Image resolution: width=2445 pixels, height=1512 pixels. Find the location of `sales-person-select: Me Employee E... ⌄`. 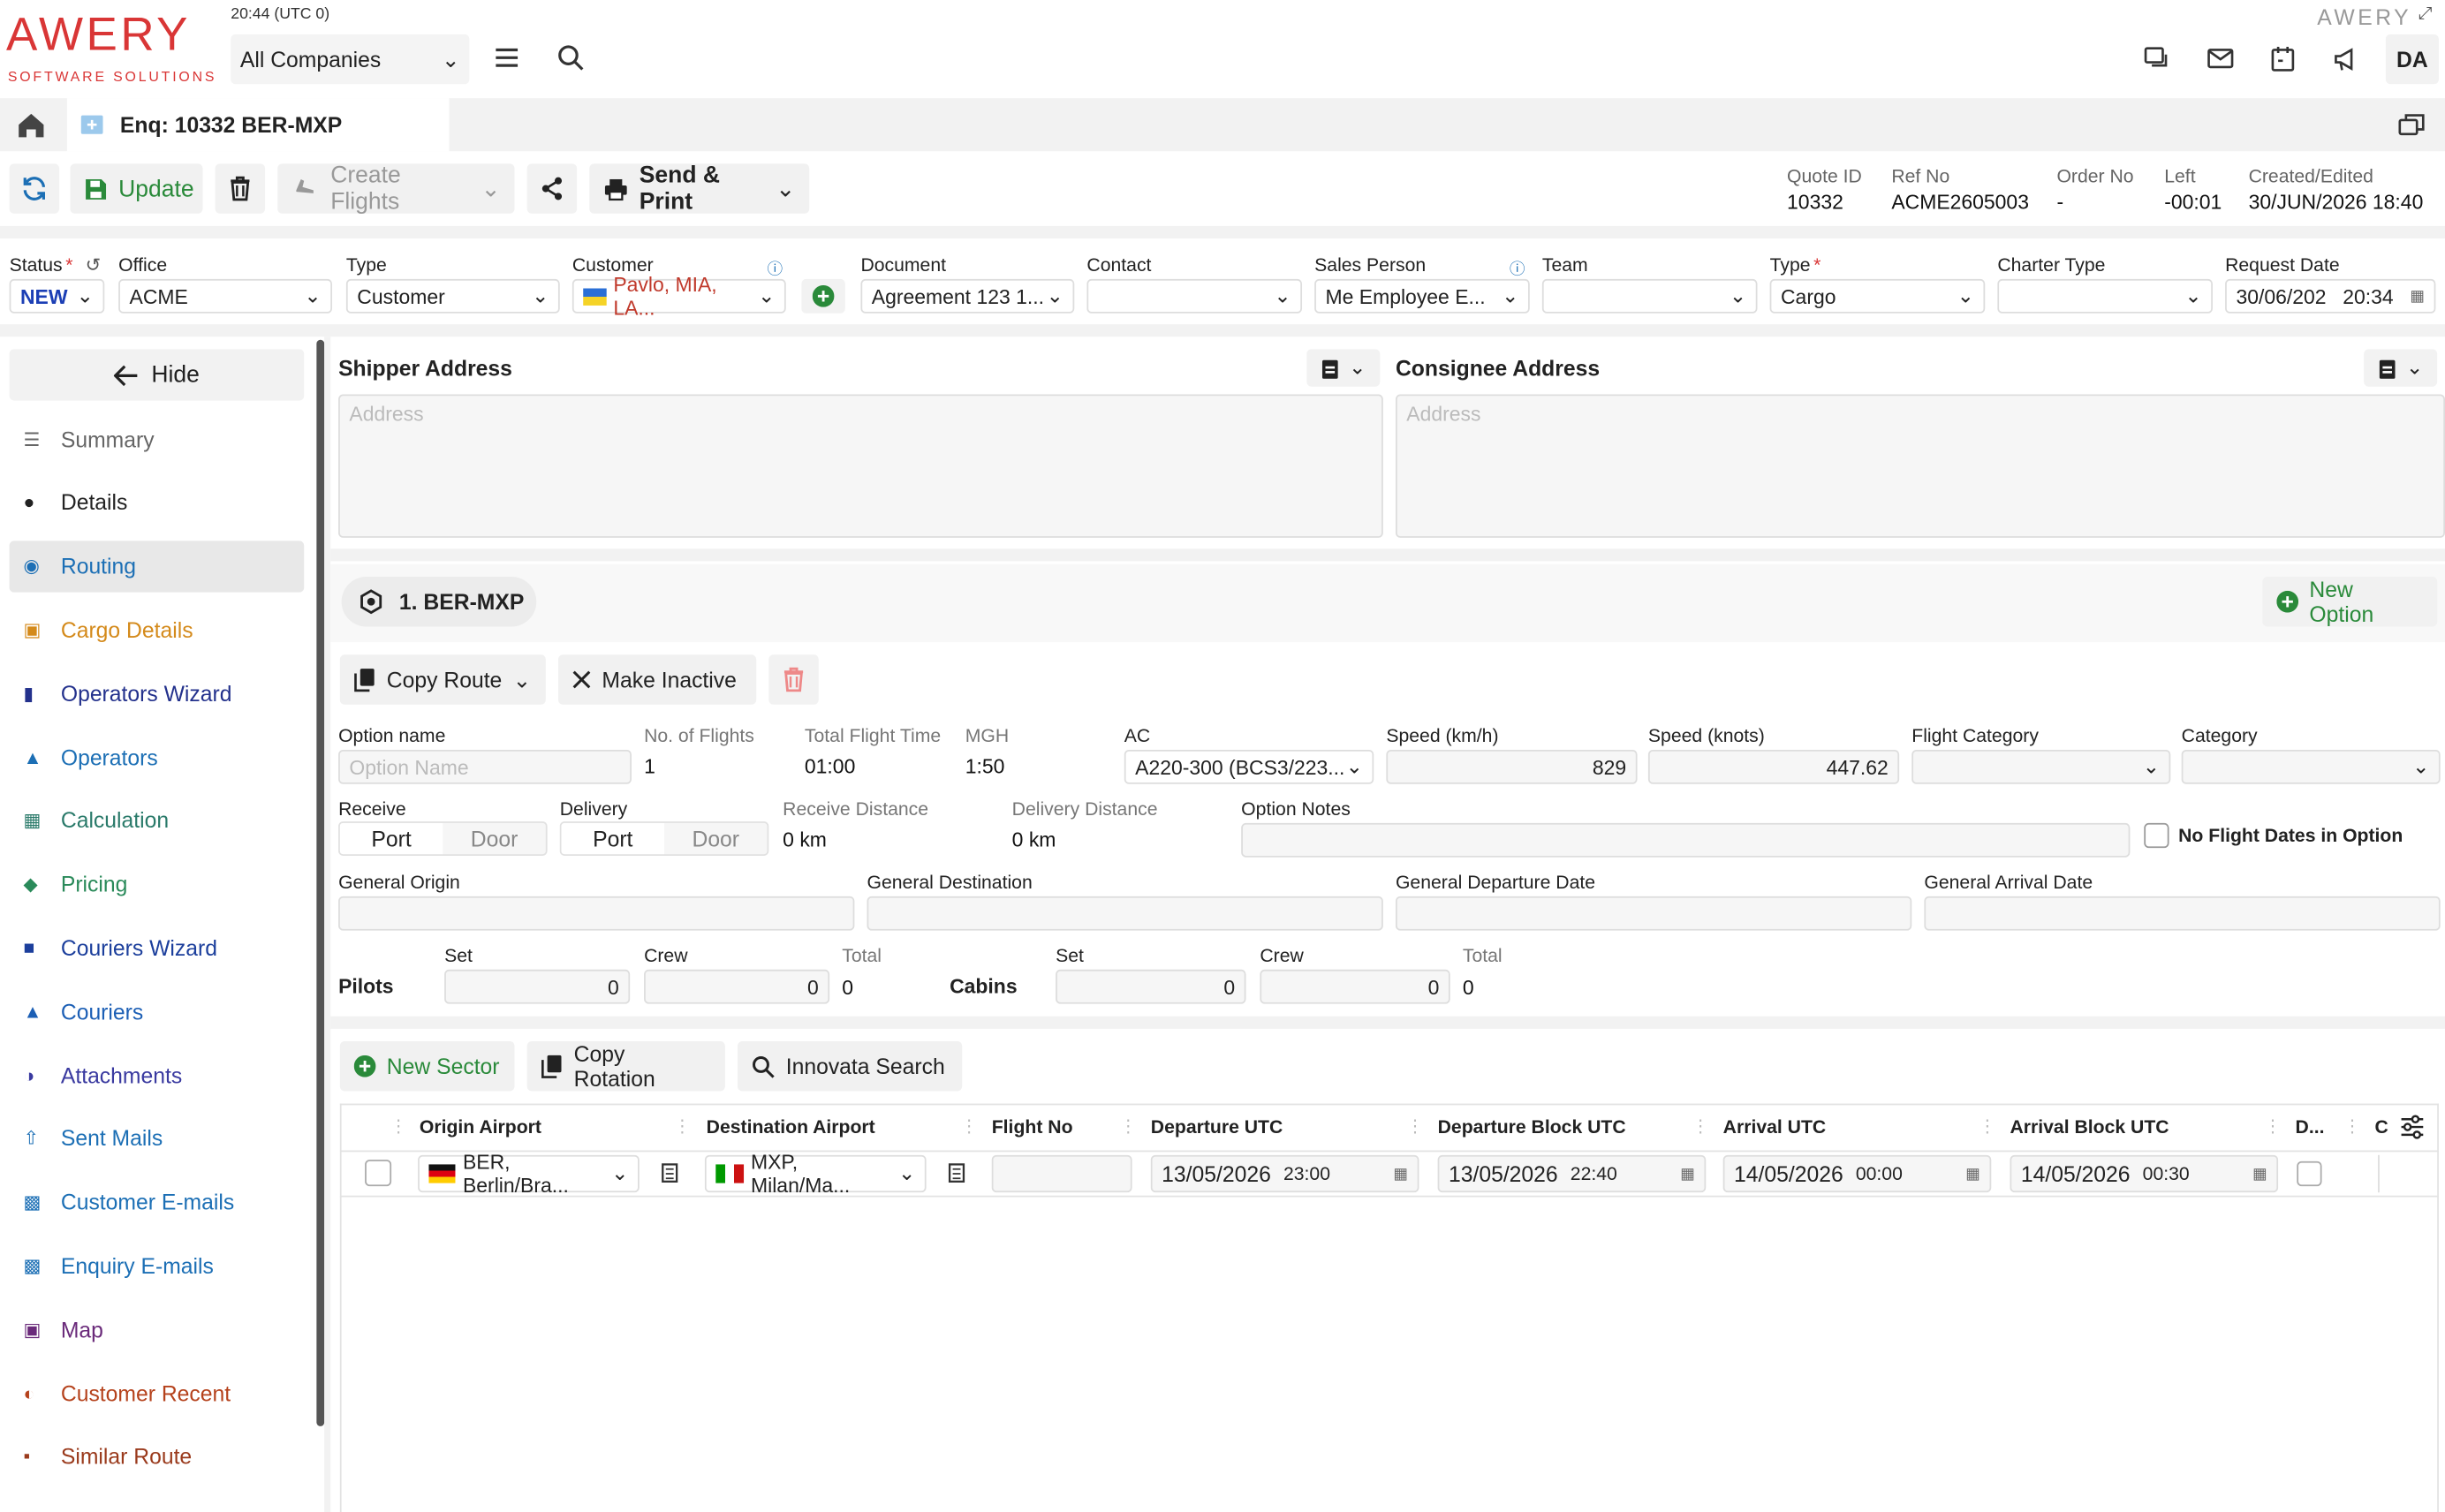

sales-person-select: Me Employee E... ⌄ is located at coordinates (1422, 296).